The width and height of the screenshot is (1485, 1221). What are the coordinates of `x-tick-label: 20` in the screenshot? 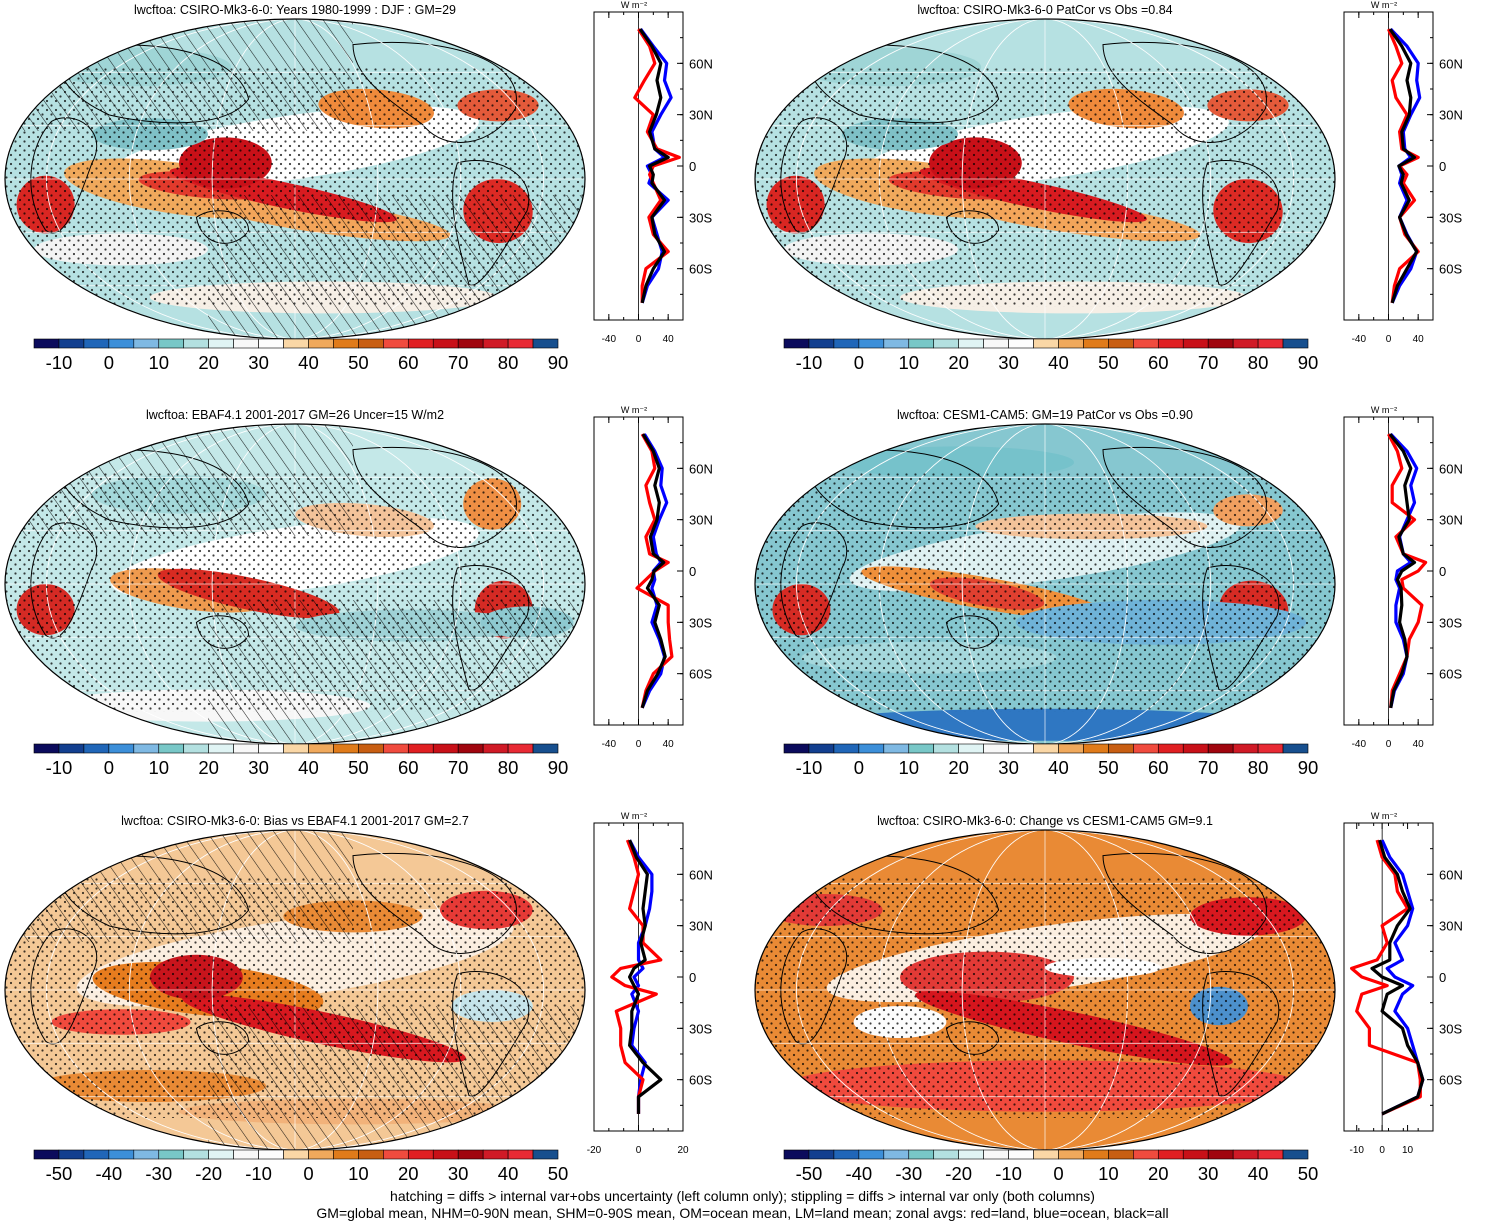 It's located at (683, 1150).